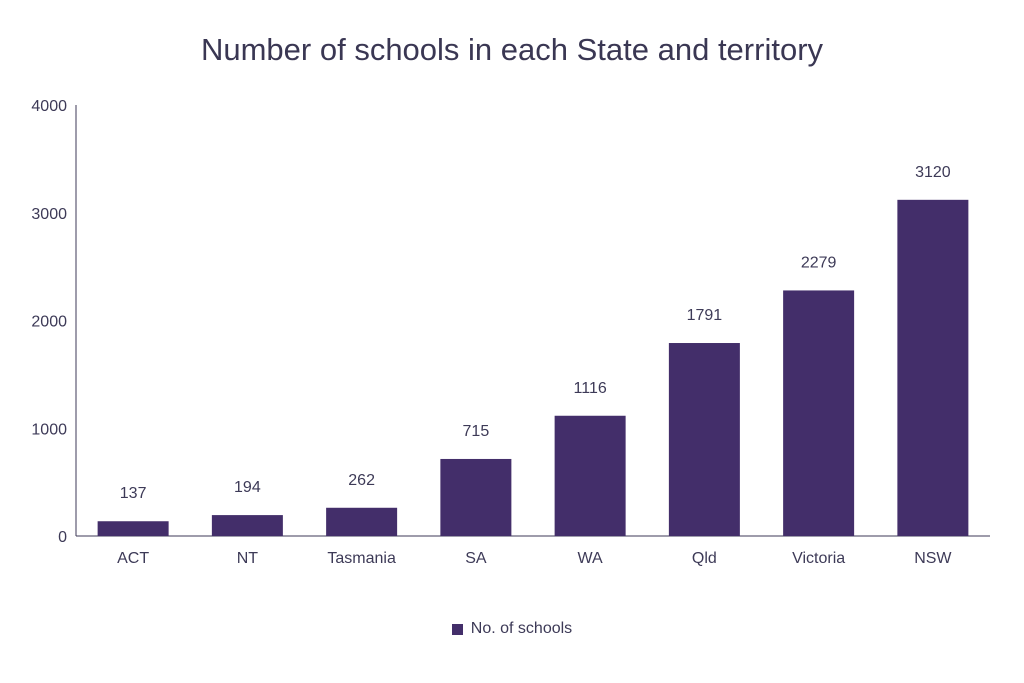 The height and width of the screenshot is (683, 1024). Describe the element at coordinates (476, 558) in the screenshot. I see `x-tick-label: SA` at that location.